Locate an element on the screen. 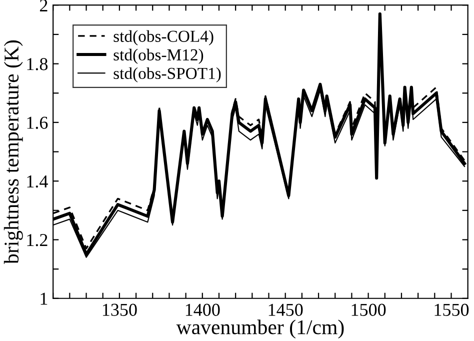  legend-label: std(obs-M12) is located at coordinates (159, 56).